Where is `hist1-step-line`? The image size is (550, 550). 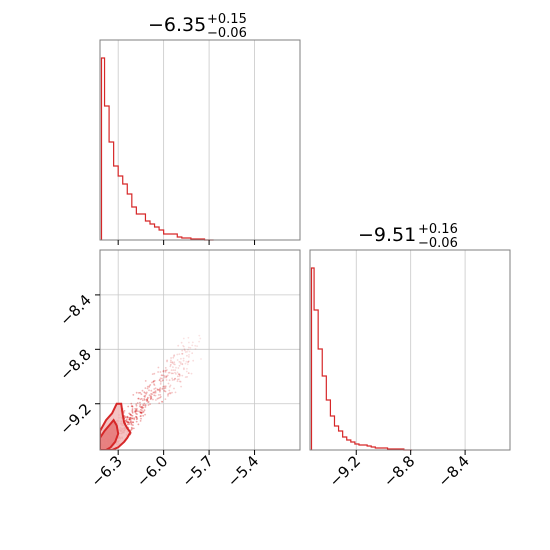
hist1-step-line is located at coordinates (157, 149).